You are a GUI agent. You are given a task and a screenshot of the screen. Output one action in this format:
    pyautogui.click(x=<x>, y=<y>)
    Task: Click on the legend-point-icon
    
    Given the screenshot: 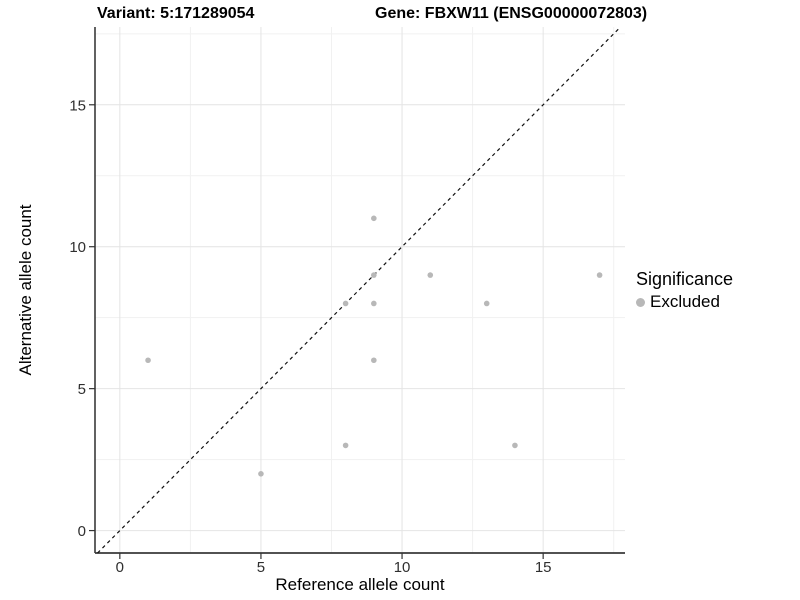 What is the action you would take?
    pyautogui.click(x=640, y=302)
    